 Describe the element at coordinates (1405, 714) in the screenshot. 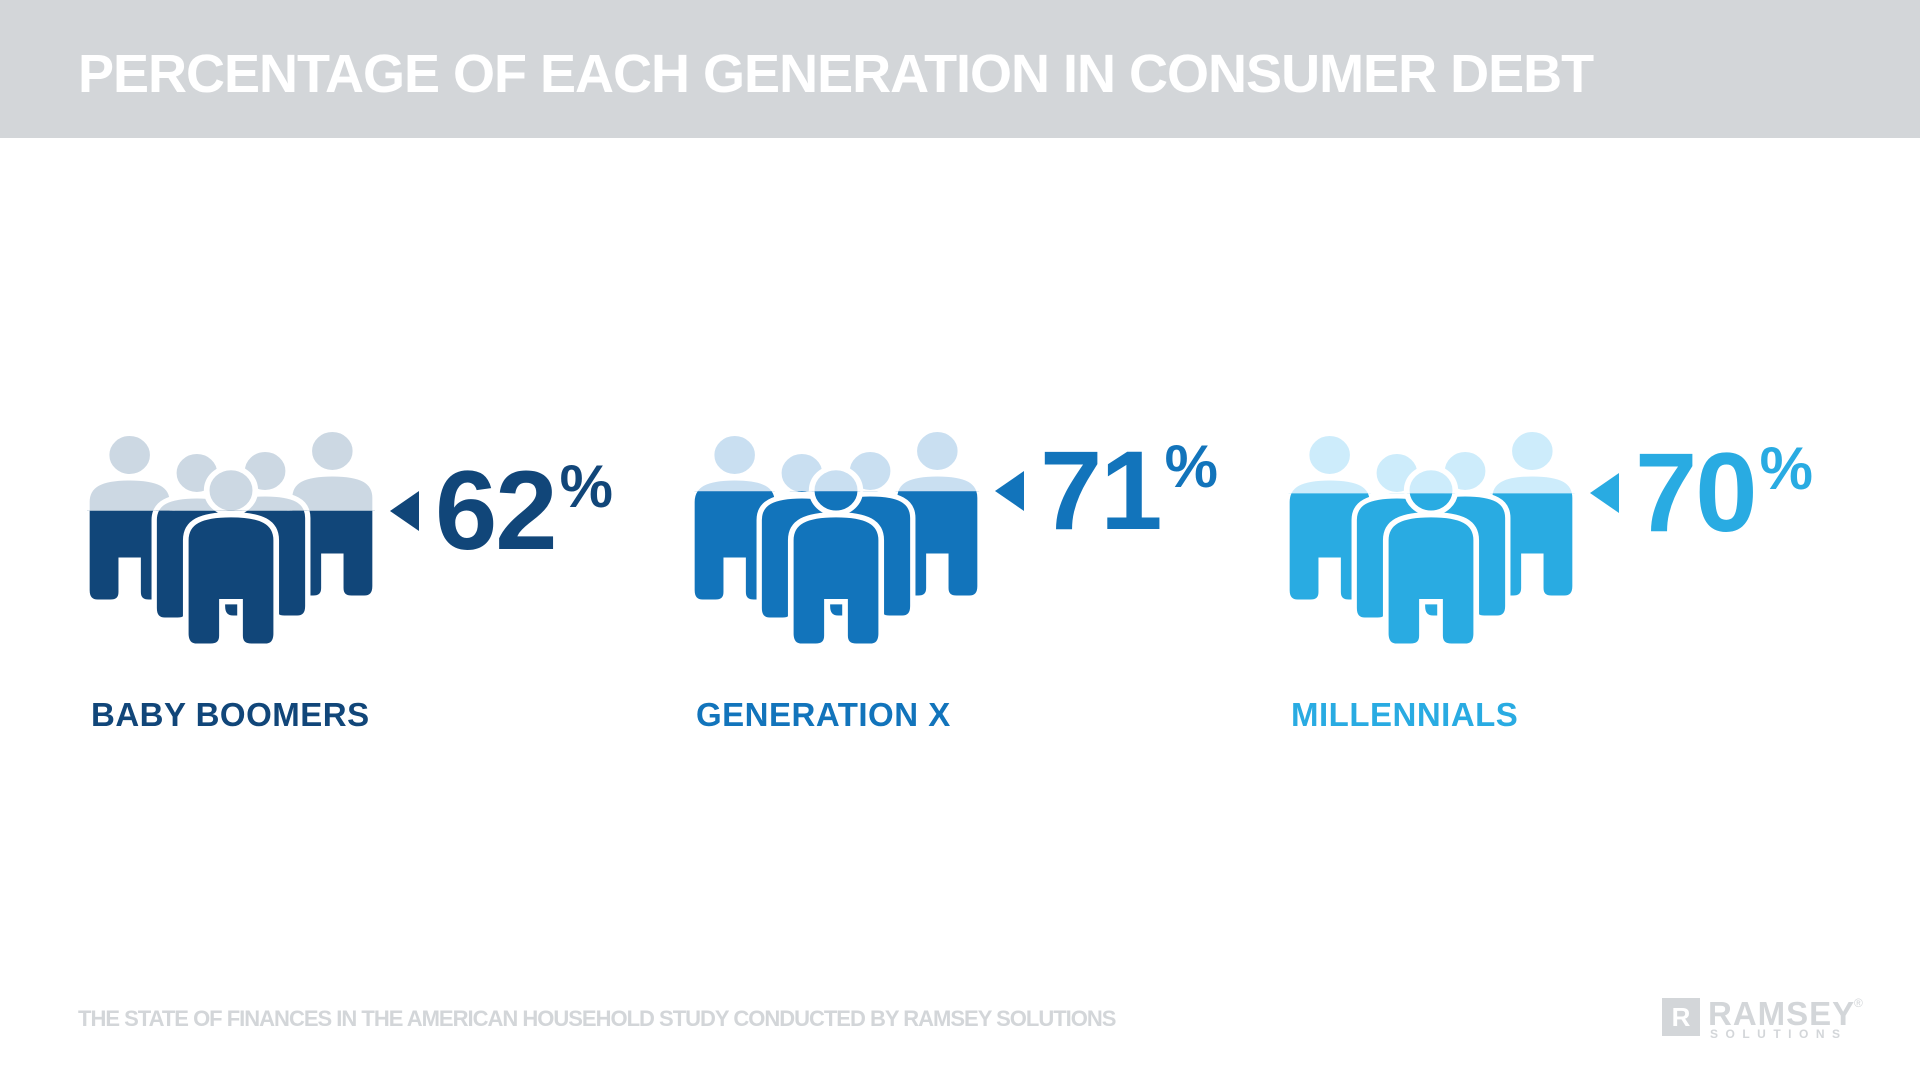

I see `group-label-millennials: MILLENNIALS` at that location.